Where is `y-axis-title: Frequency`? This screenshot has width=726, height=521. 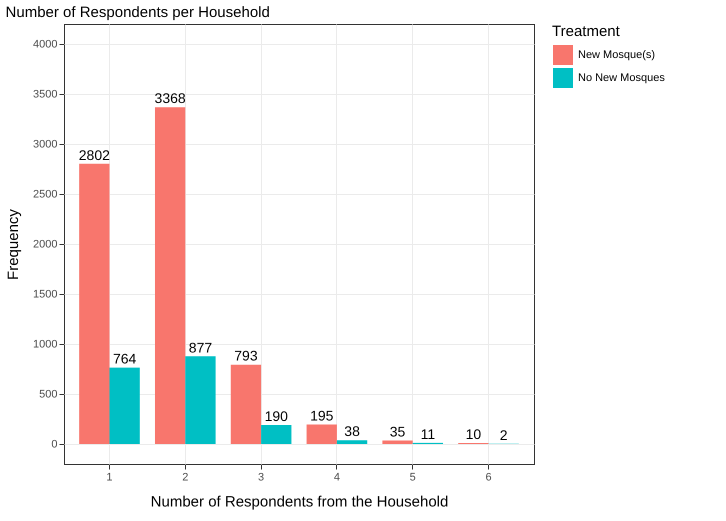 y-axis-title: Frequency is located at coordinates (13, 244).